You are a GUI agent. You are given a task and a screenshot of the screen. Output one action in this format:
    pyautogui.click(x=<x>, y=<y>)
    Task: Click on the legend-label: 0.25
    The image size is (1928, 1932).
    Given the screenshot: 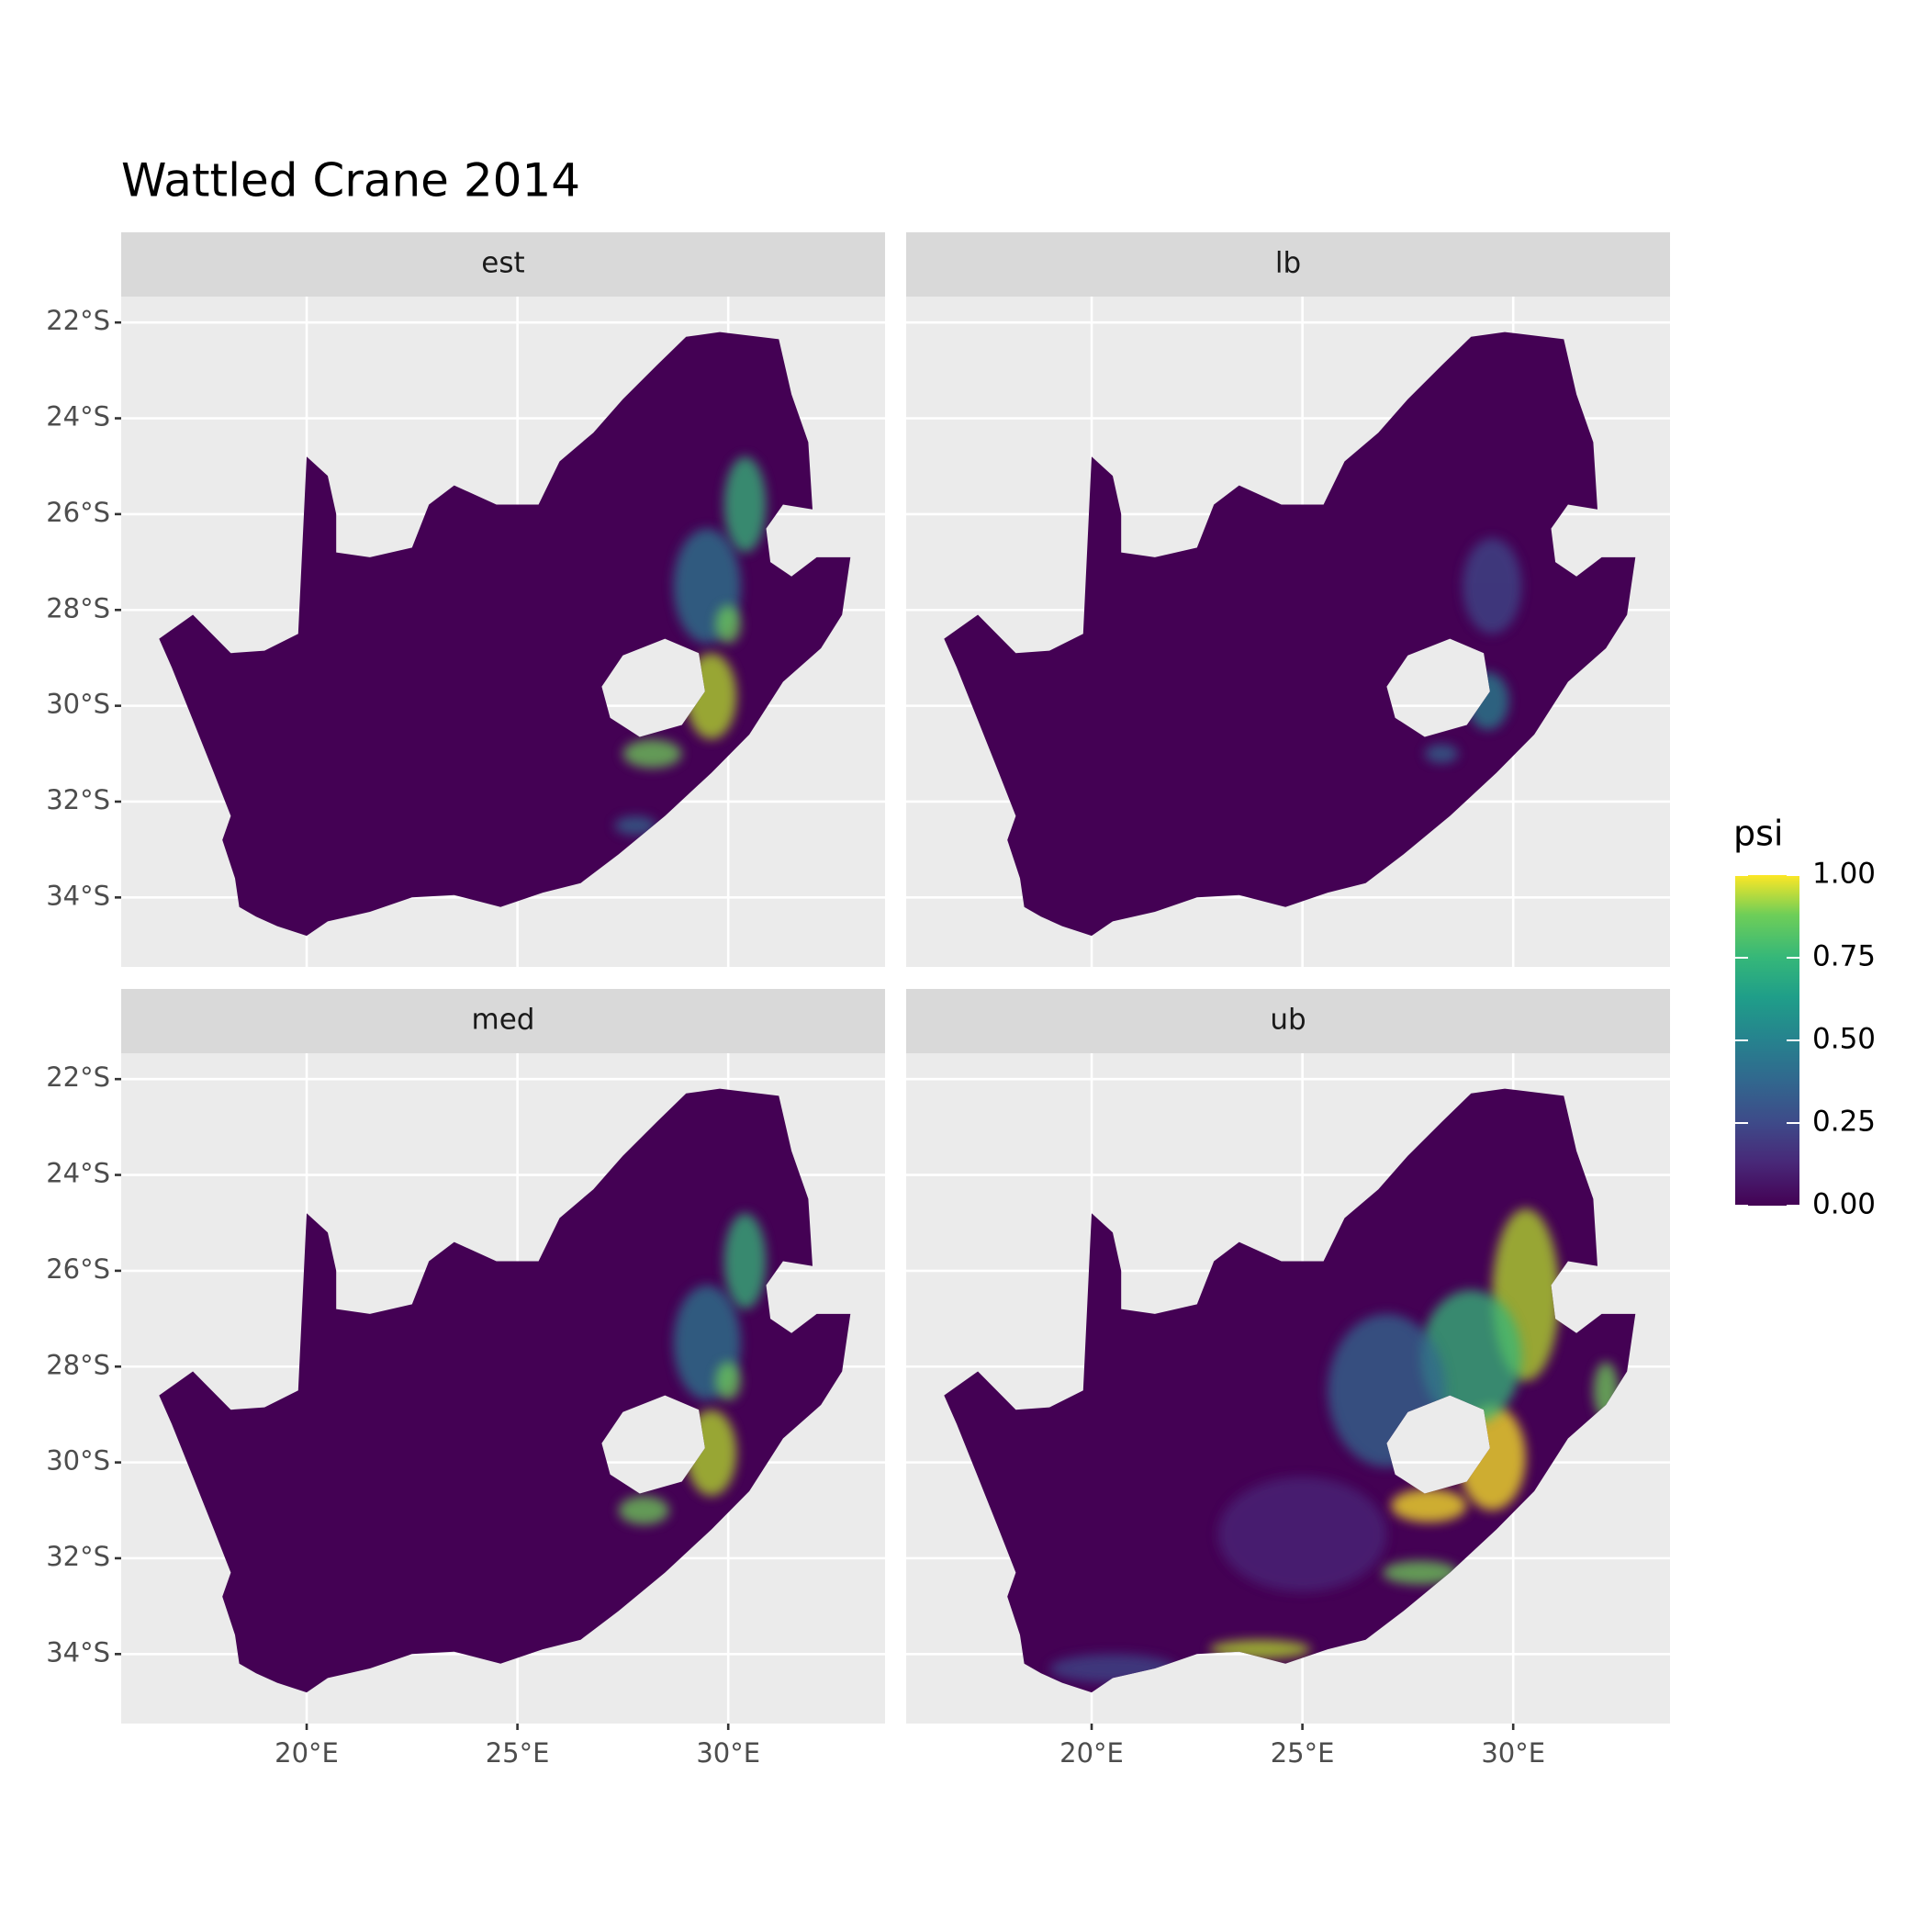 What is the action you would take?
    pyautogui.click(x=1844, y=1122)
    